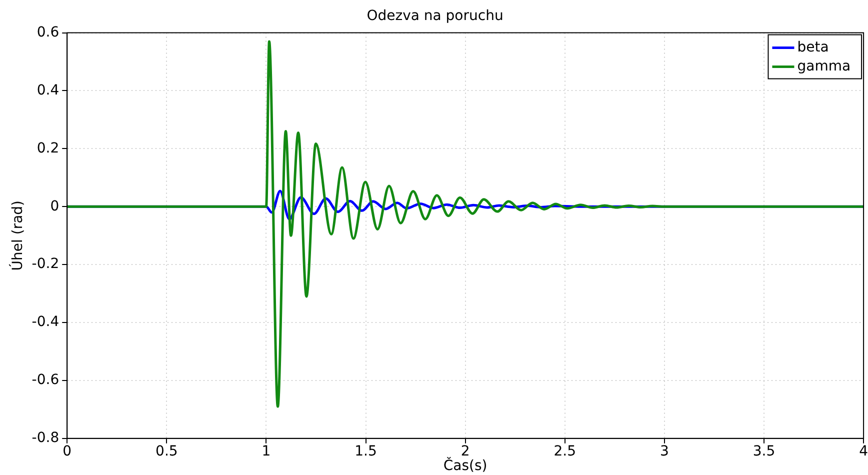  I want to click on x-tick-label: 3.5, so click(764, 451).